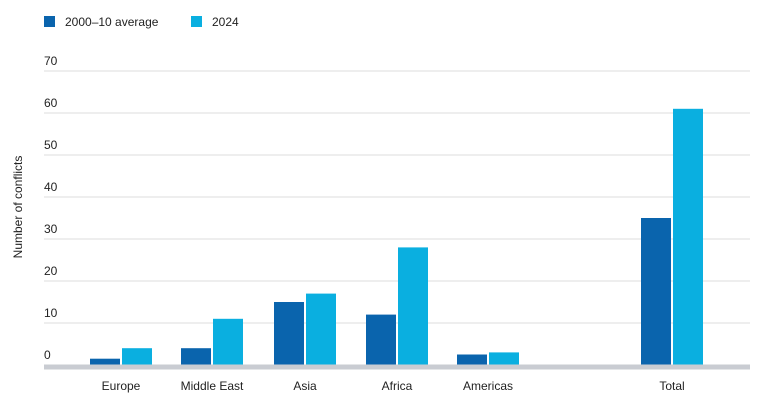  I want to click on y-axis-ticks: 0 10 20 30 40 50 60 70, so click(51, 208).